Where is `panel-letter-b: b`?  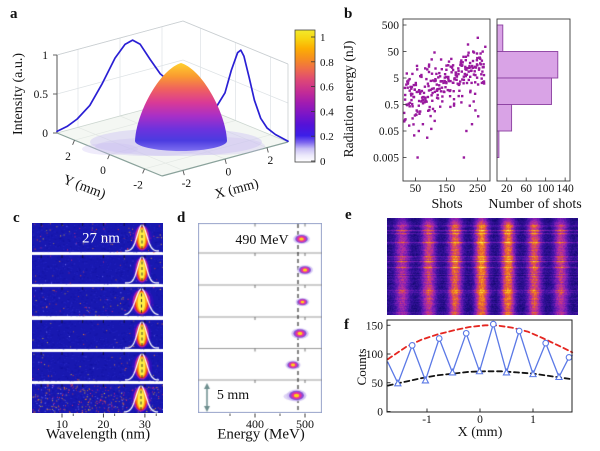 panel-letter-b: b is located at coordinates (348, 14).